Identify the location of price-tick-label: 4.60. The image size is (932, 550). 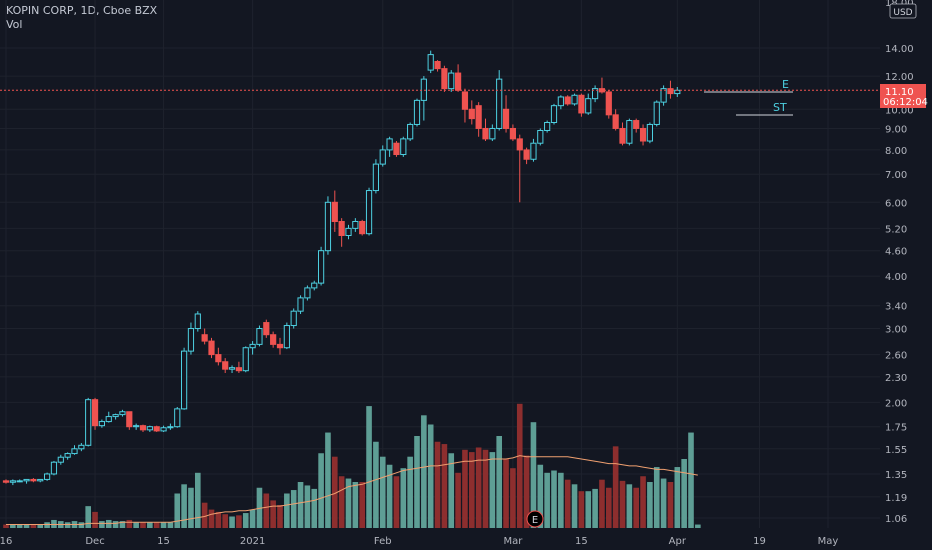
(896, 252).